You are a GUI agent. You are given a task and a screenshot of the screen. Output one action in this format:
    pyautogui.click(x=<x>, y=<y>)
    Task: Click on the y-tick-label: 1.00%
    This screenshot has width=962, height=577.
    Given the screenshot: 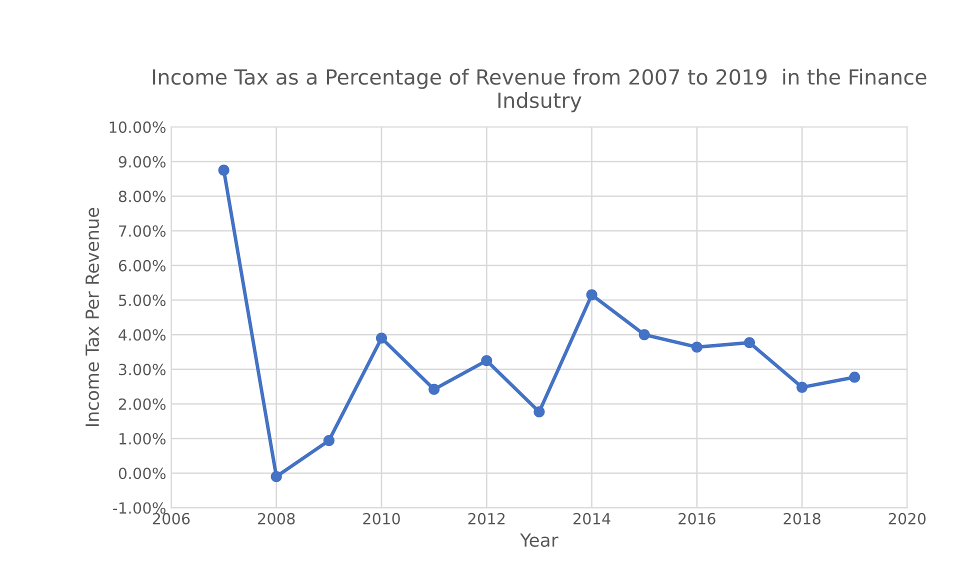 What is the action you would take?
    pyautogui.click(x=143, y=438)
    